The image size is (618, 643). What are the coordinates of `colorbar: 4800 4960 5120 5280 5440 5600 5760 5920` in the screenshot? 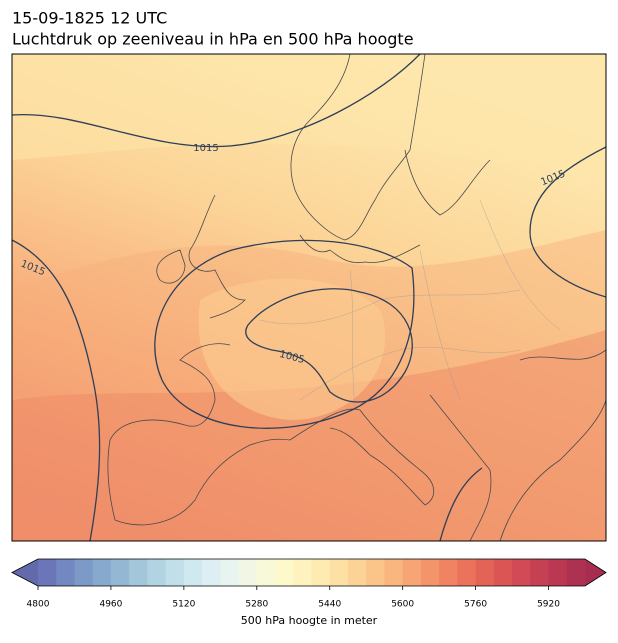 It's located at (309, 584).